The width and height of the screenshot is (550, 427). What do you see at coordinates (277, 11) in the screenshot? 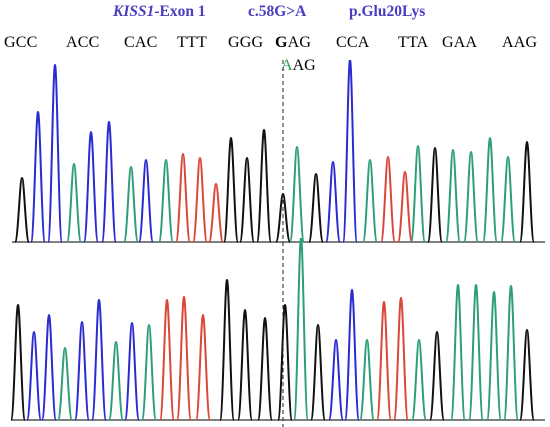
I see `cdna-change-label: c.58G>A` at bounding box center [277, 11].